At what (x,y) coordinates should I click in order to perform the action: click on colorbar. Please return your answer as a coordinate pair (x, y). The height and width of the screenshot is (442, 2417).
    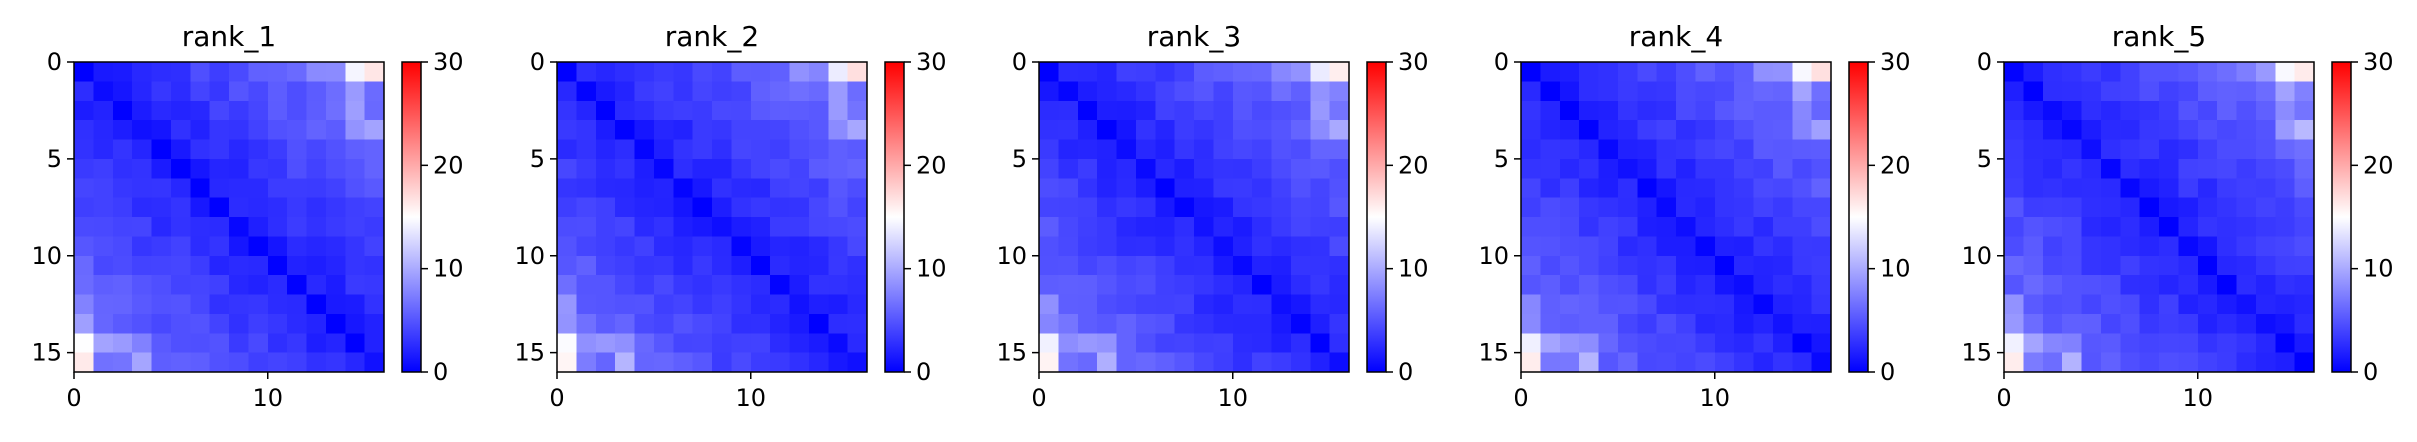
    Looking at the image, I should click on (1376, 217).